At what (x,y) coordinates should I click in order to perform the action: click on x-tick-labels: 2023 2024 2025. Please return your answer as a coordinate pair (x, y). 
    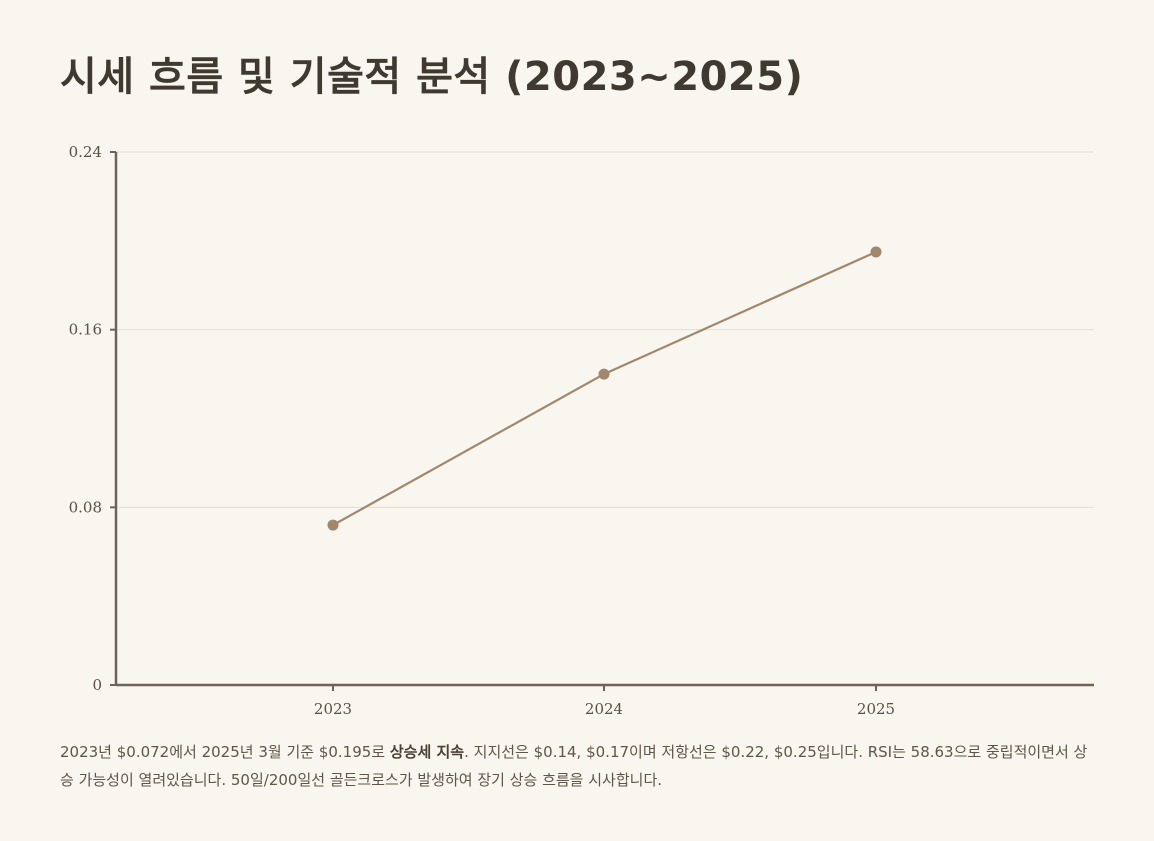
    Looking at the image, I should click on (604, 709).